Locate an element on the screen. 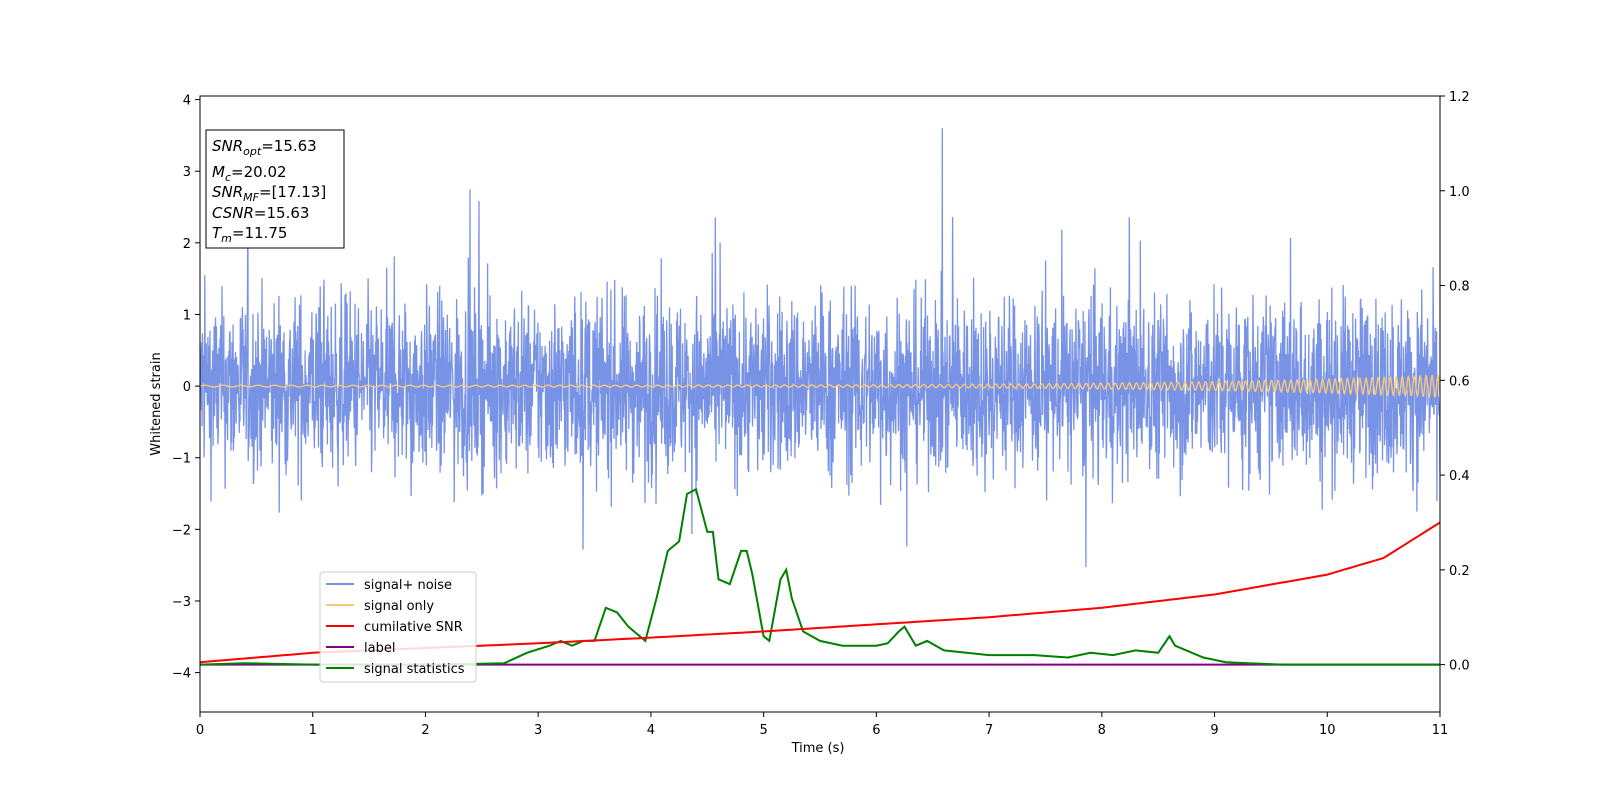 This screenshot has width=1600, height=800. x-axis: 0 1 2 3 4 5 6 7 8 9 10 11 is located at coordinates (822, 725).